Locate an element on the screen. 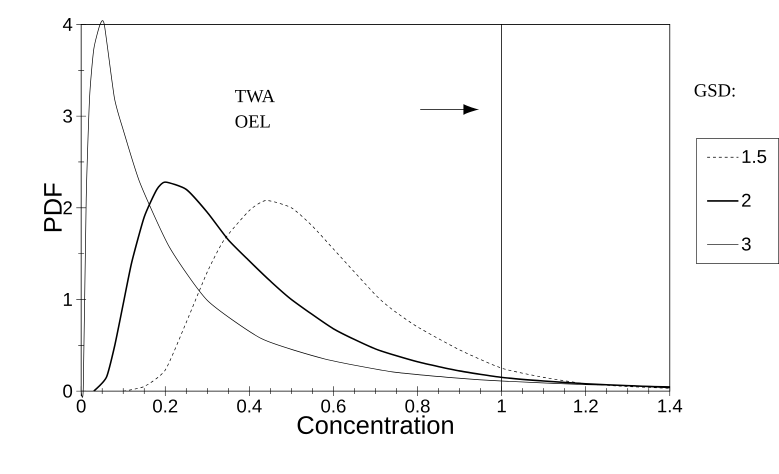 This screenshot has height=474, width=779. y-tick-label: 0 is located at coordinates (67, 391).